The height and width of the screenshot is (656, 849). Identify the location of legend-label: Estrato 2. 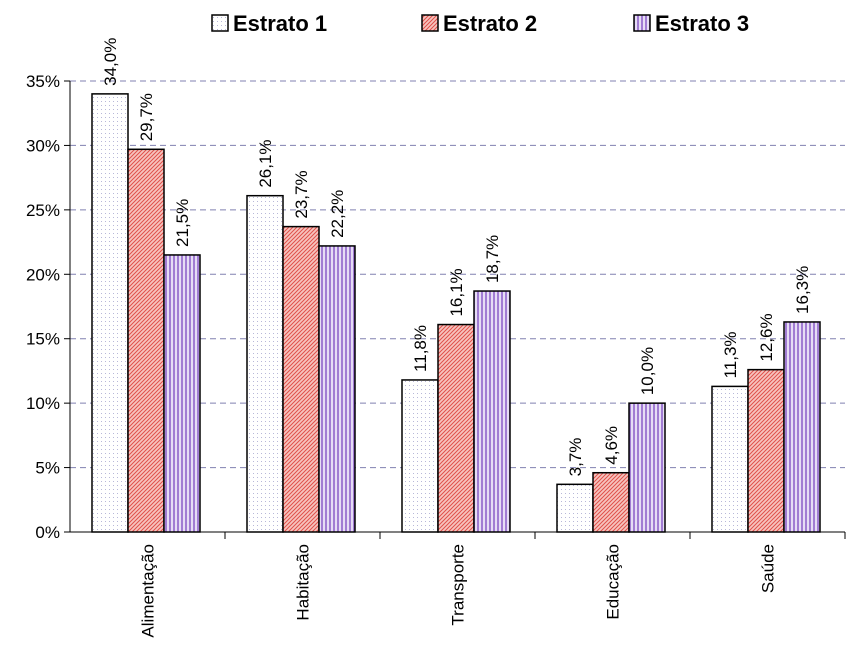
(490, 23).